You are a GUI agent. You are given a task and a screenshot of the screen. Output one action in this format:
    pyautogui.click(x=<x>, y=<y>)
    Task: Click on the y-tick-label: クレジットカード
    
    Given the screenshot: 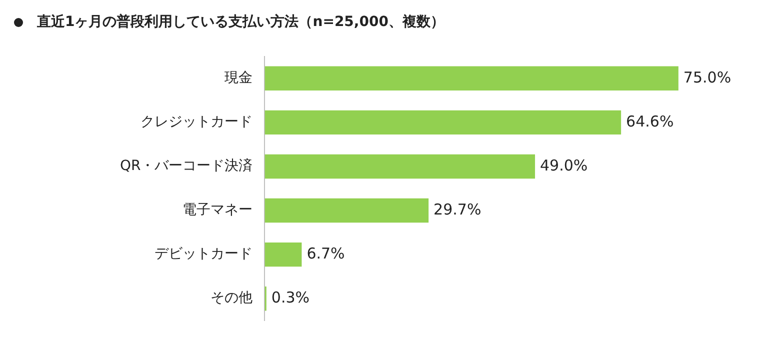 What is the action you would take?
    pyautogui.click(x=196, y=122)
    